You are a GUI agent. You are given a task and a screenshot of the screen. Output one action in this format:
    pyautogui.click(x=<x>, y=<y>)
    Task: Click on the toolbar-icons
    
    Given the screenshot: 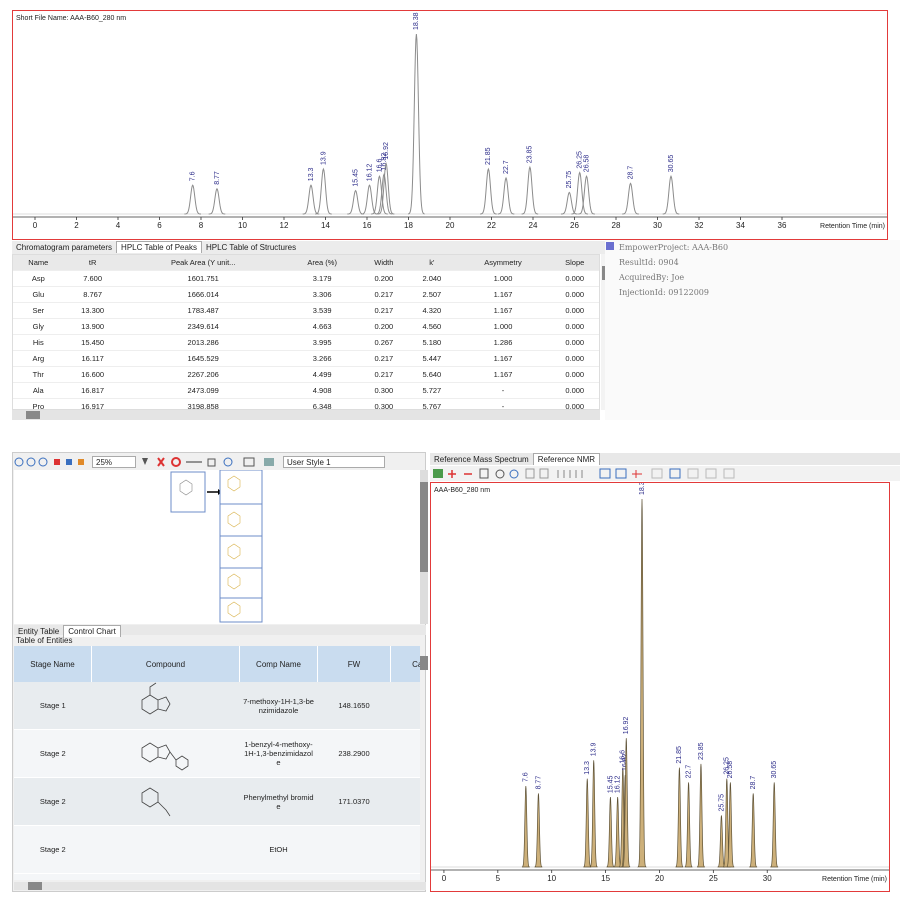 What is the action you would take?
    pyautogui.click(x=54, y=463)
    